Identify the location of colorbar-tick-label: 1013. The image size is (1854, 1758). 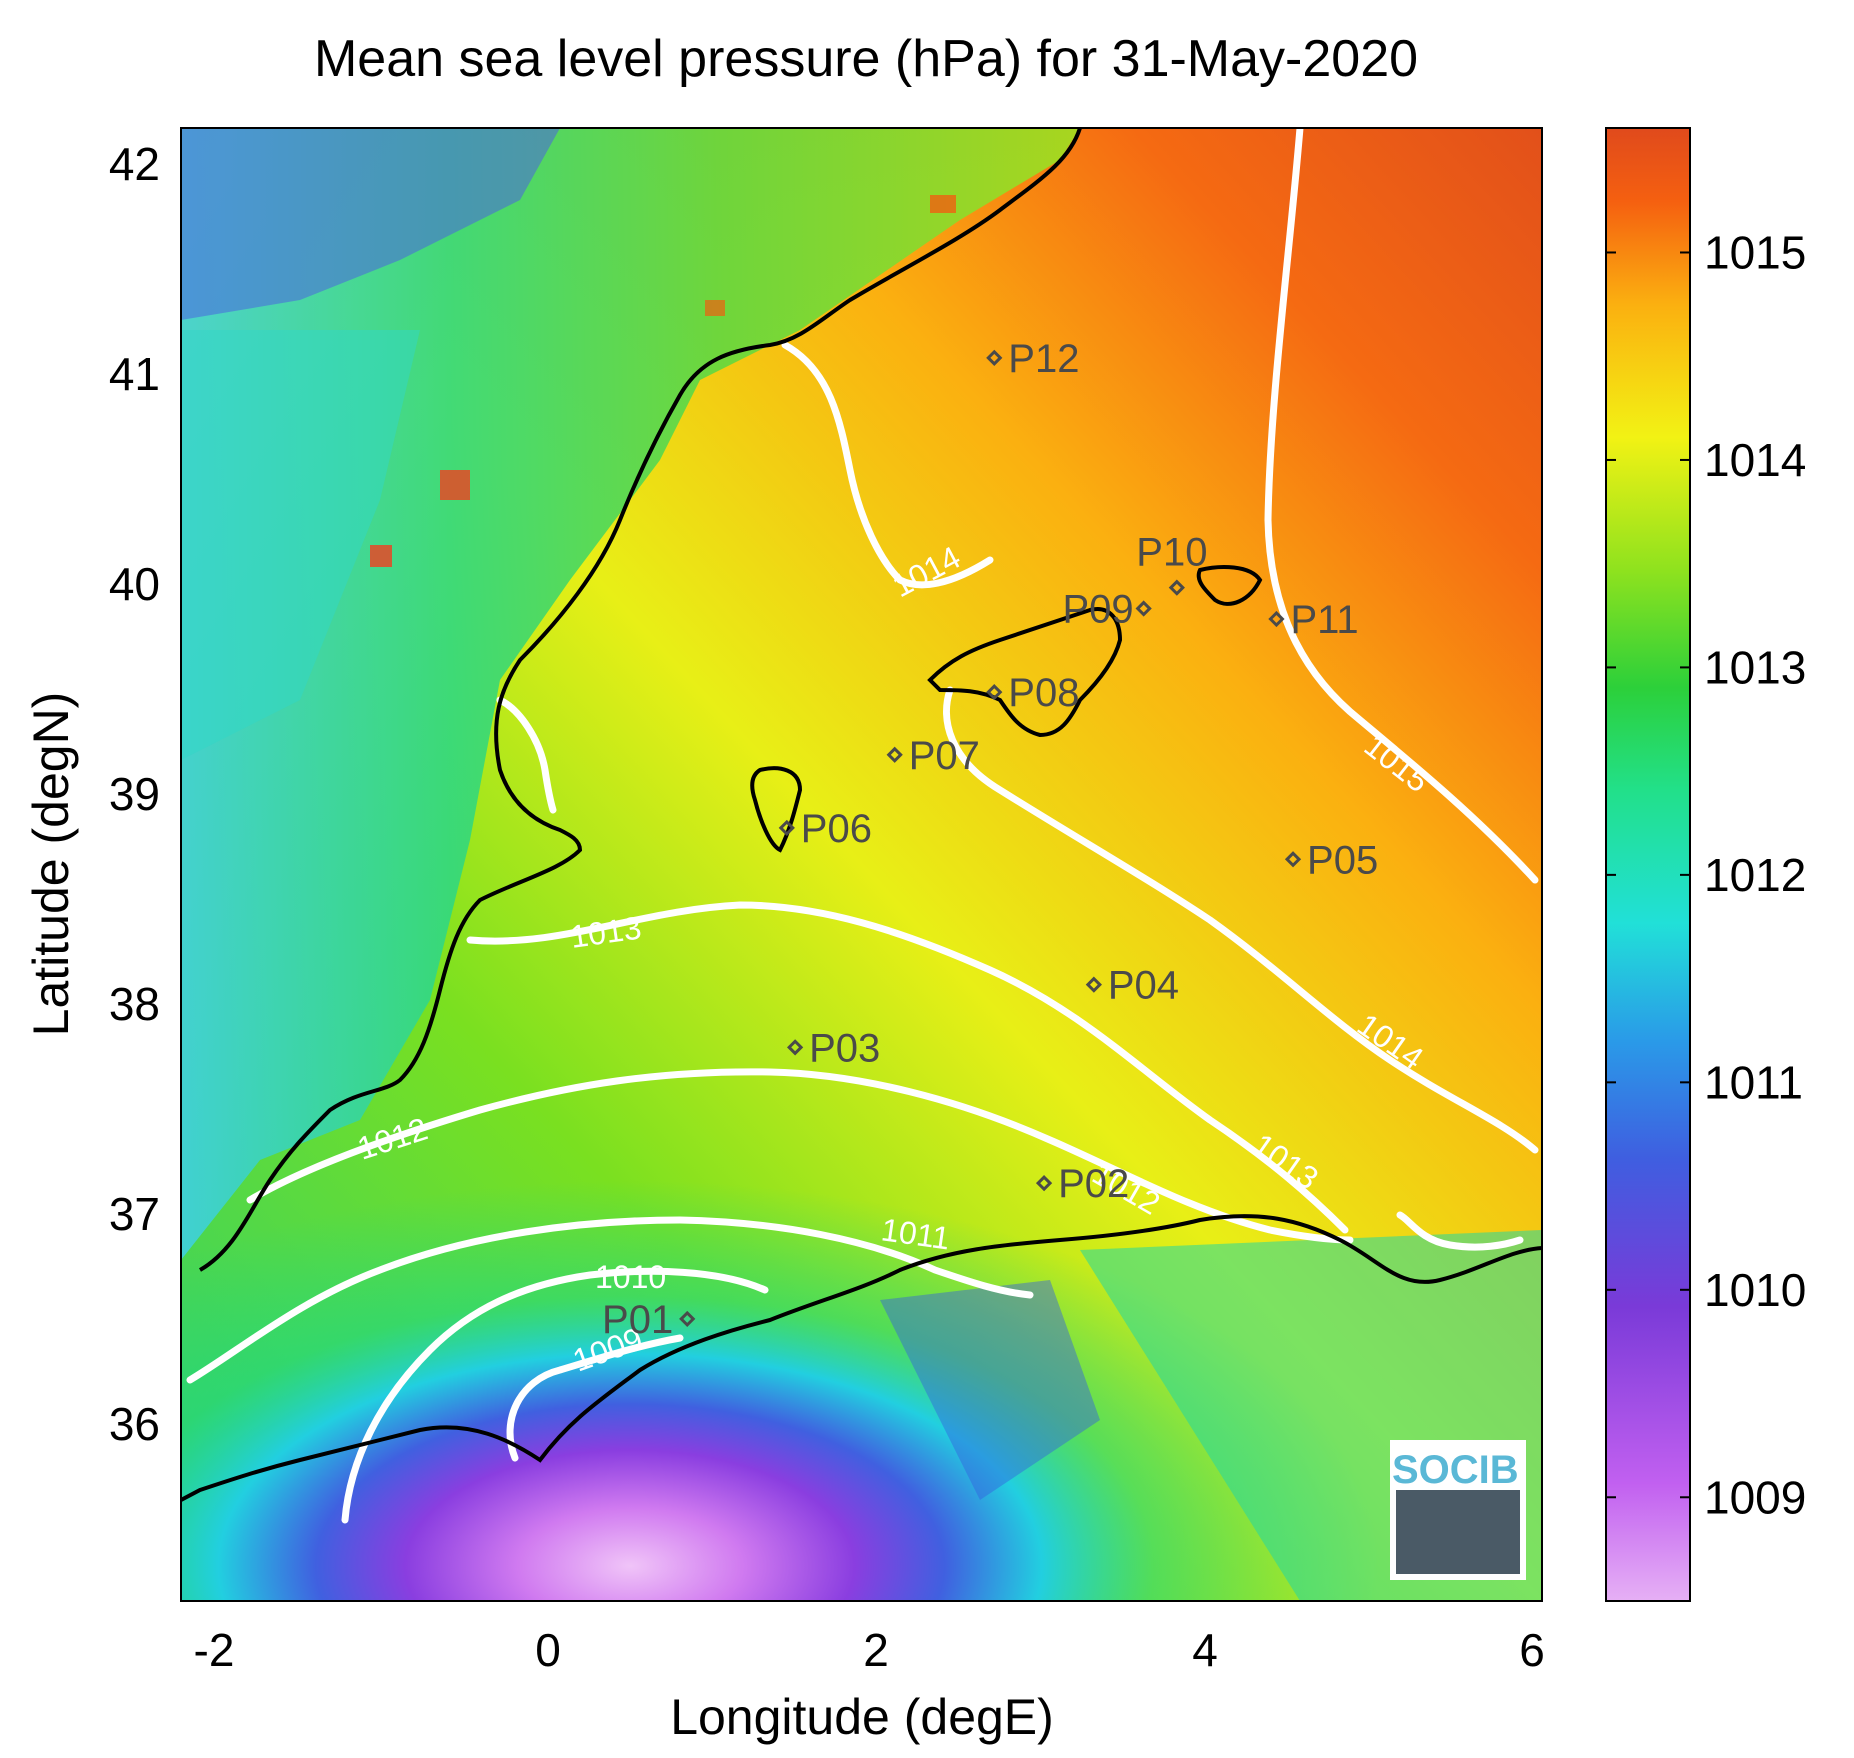
(1755, 667).